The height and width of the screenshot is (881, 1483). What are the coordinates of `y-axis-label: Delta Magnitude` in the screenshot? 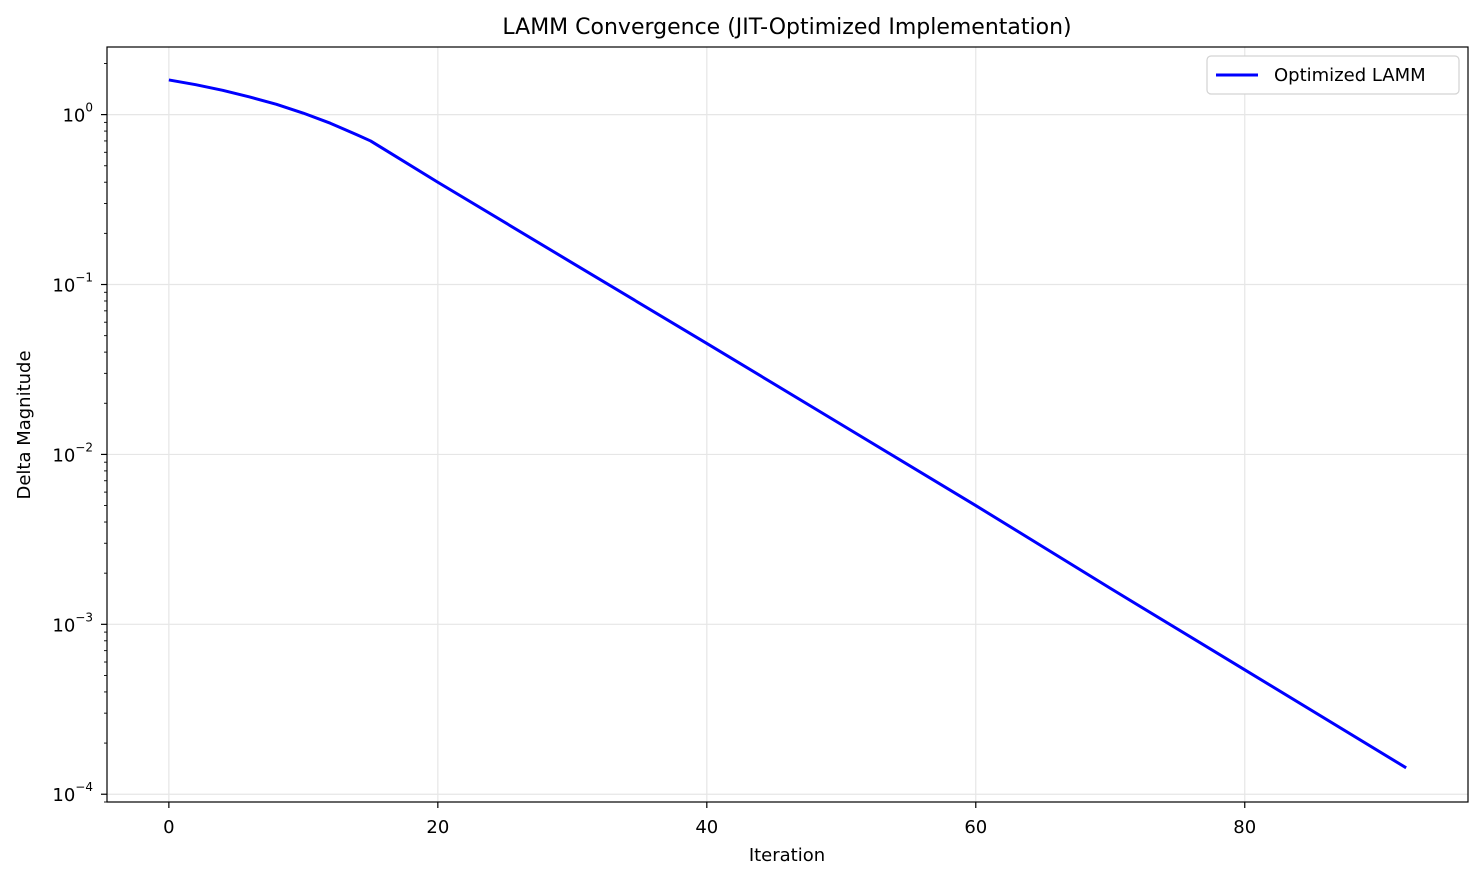 It's located at (24, 424).